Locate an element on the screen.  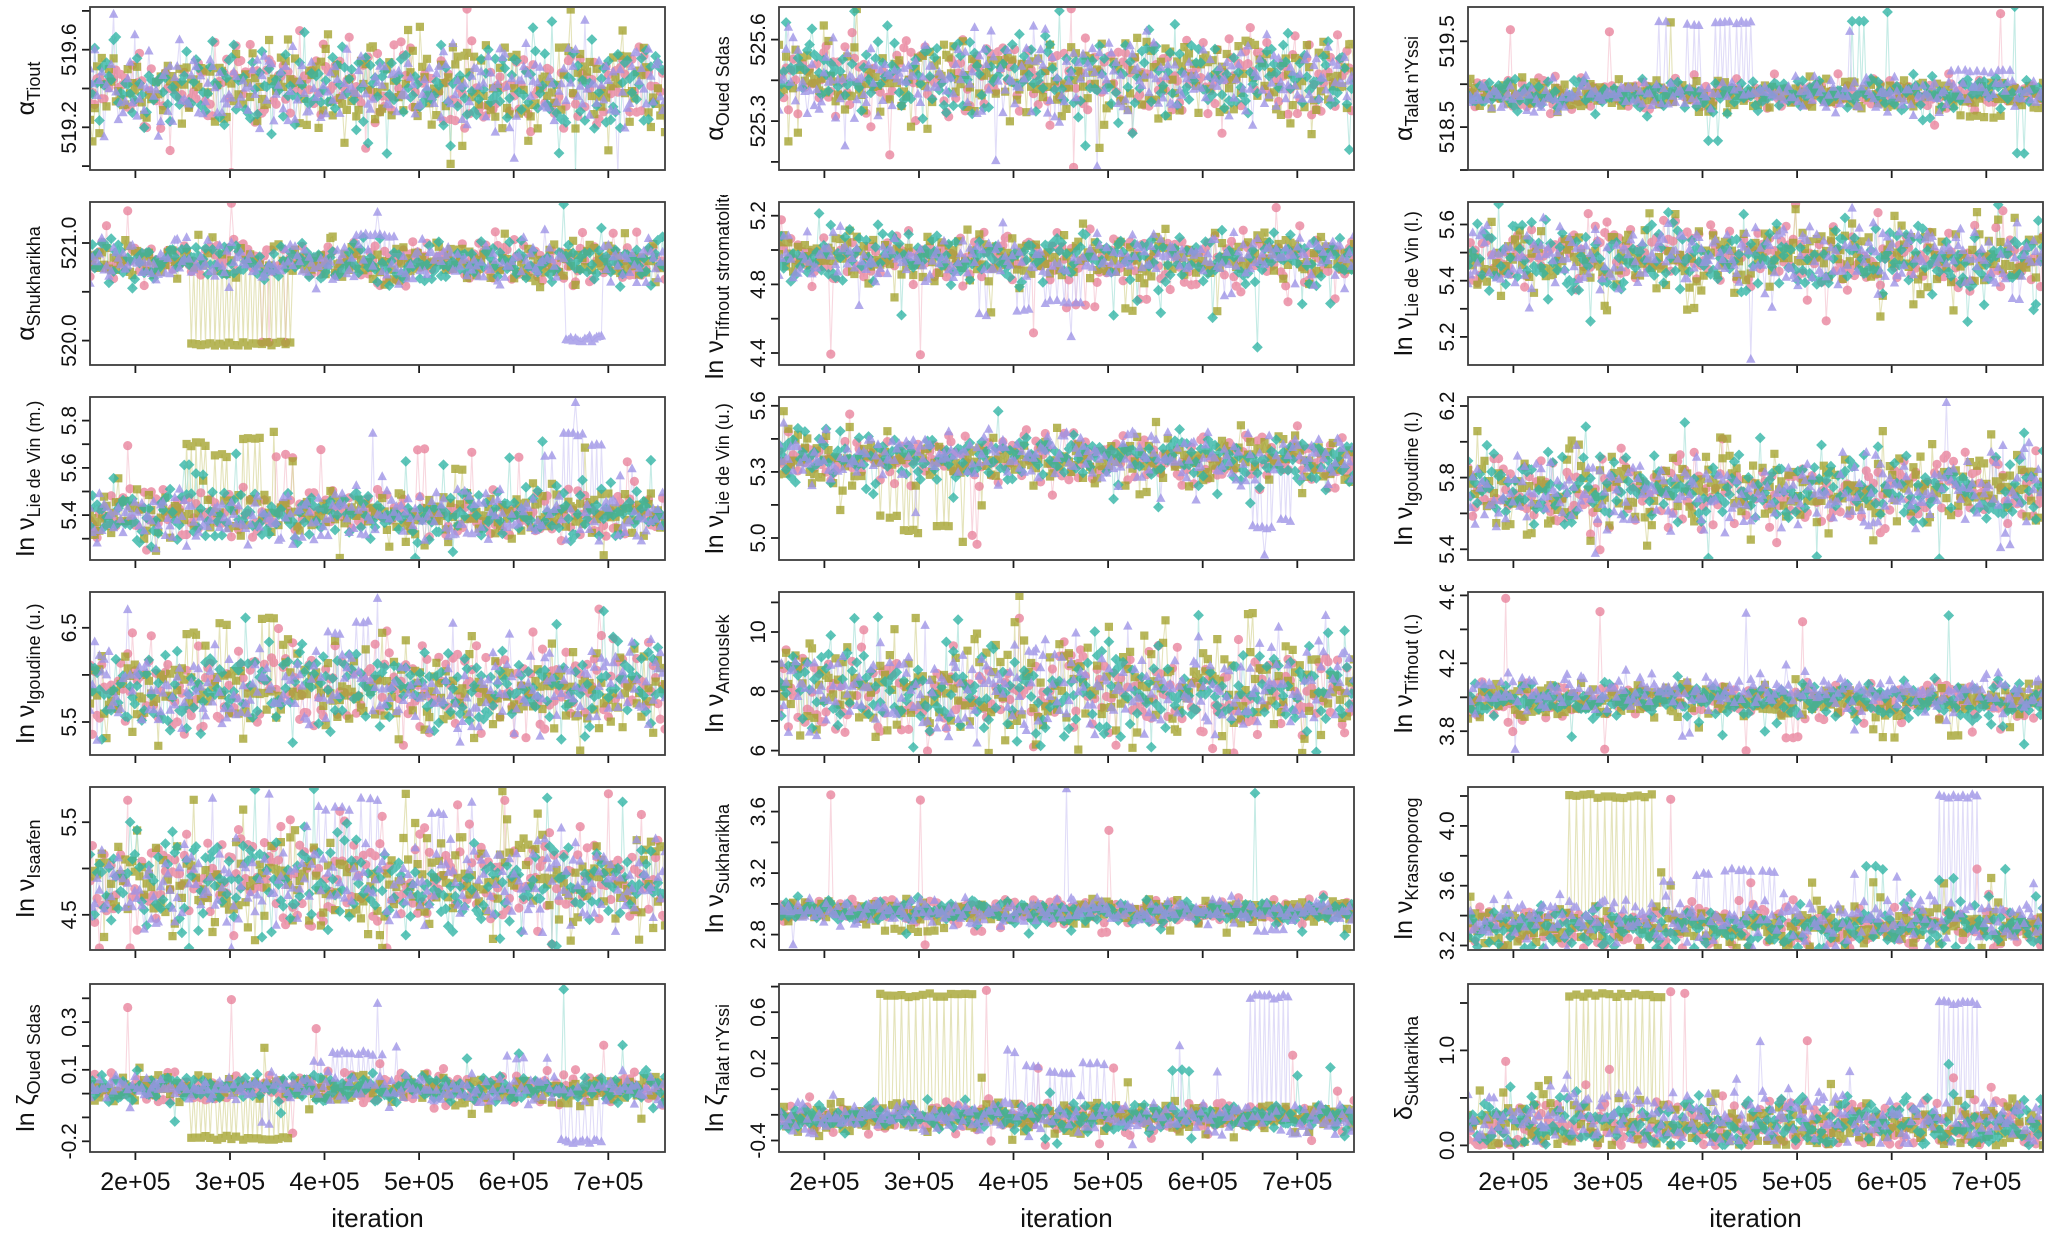
y-tick-label: 4.2 is located at coordinates (1447, 663).